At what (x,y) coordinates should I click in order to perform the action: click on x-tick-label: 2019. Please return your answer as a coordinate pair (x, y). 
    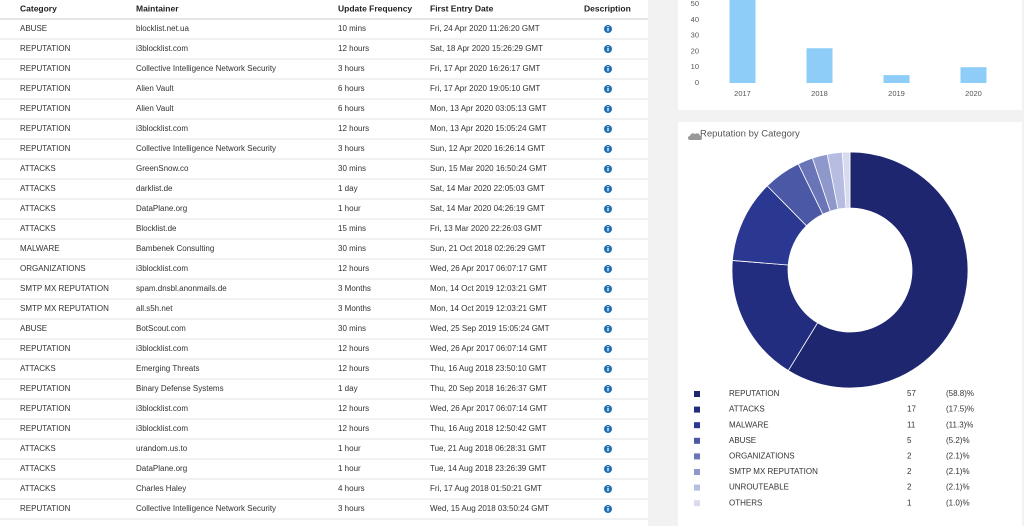
    Looking at the image, I should click on (896, 93).